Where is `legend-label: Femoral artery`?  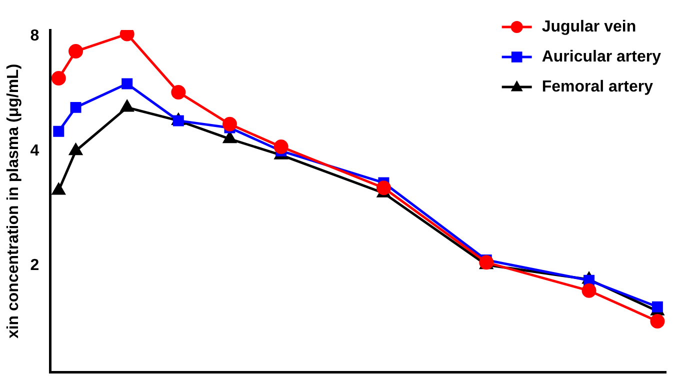 legend-label: Femoral artery is located at coordinates (598, 87).